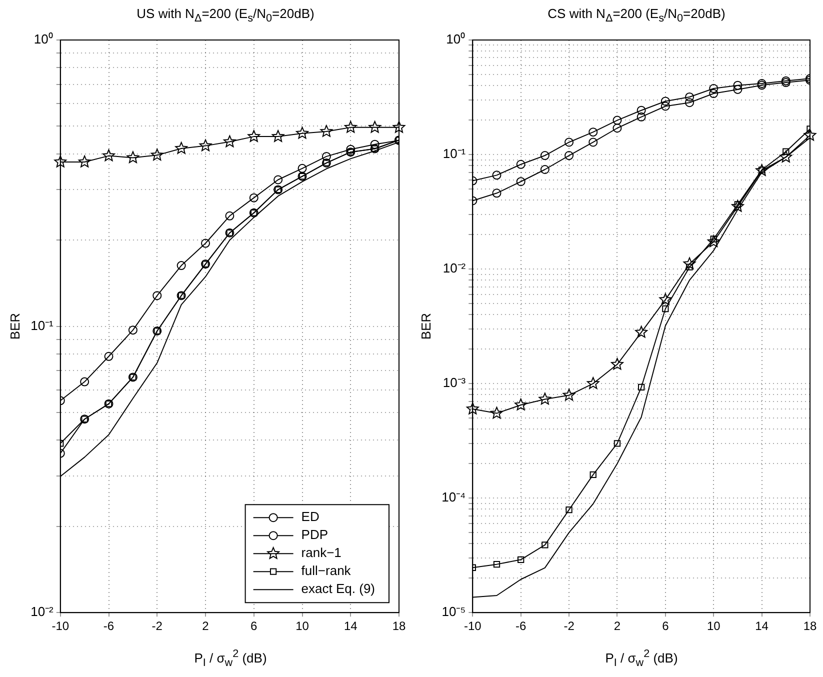 This screenshot has height=677, width=823. Describe the element at coordinates (321, 552) in the screenshot. I see `legend-label: rank−1` at that location.